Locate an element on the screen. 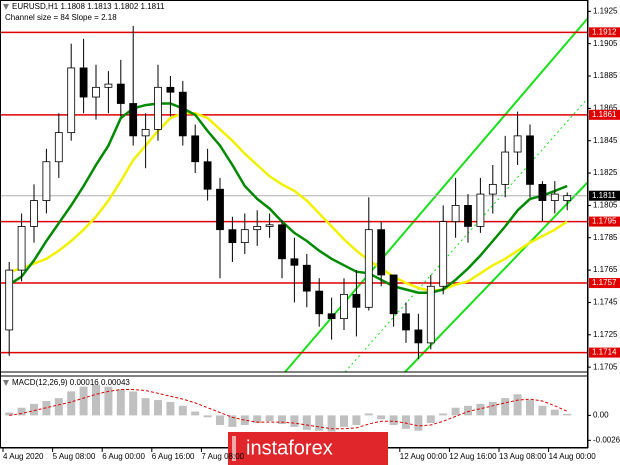  icon is located at coordinates (6, 7).